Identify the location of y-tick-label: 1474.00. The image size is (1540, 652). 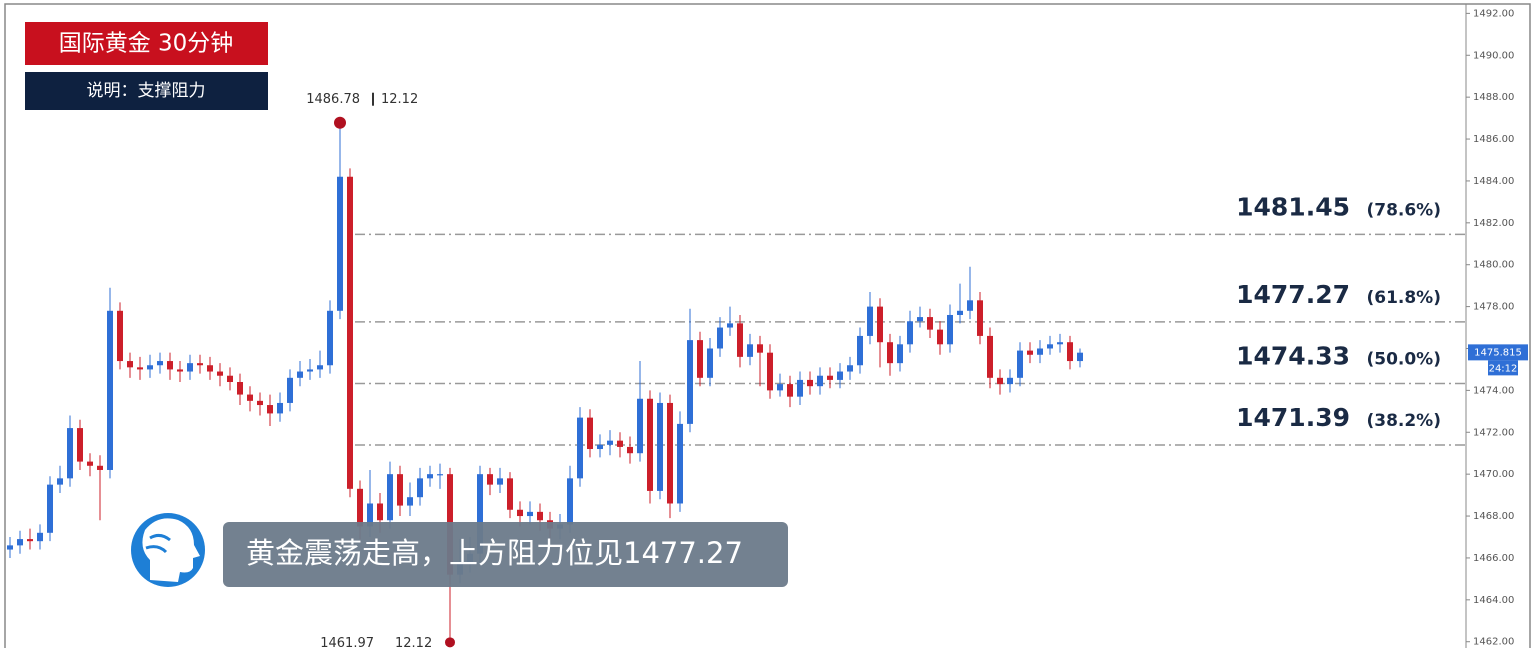
(1493, 390).